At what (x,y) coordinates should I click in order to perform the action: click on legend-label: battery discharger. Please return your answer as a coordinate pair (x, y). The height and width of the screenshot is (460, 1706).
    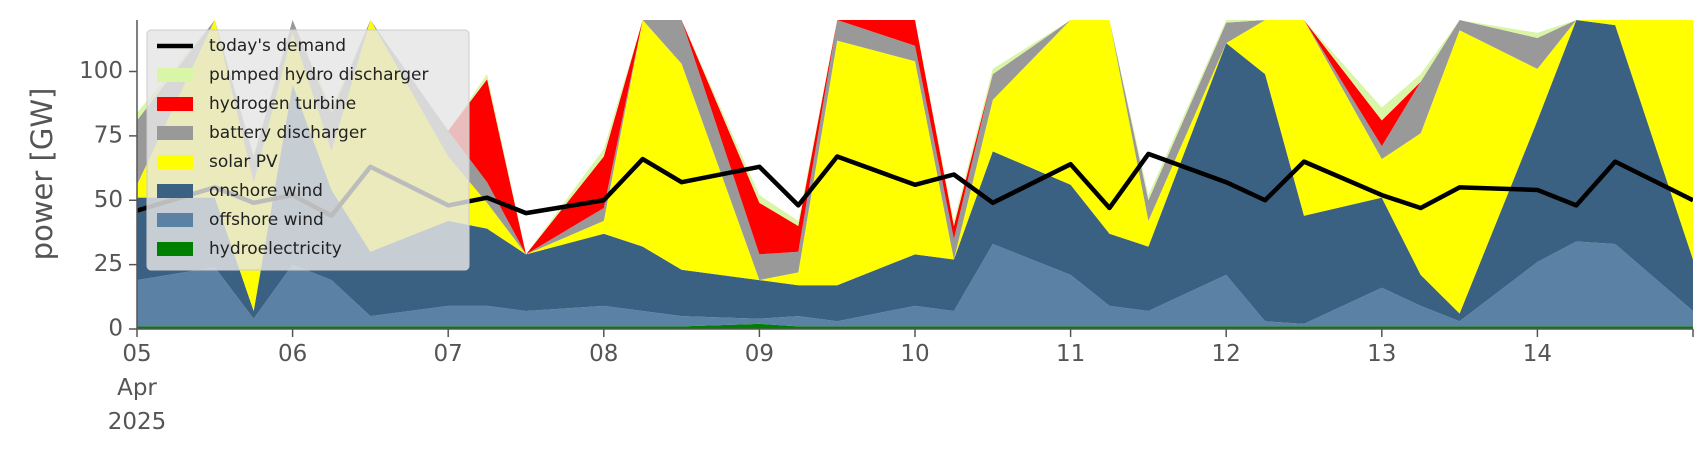
    Looking at the image, I should click on (287, 133).